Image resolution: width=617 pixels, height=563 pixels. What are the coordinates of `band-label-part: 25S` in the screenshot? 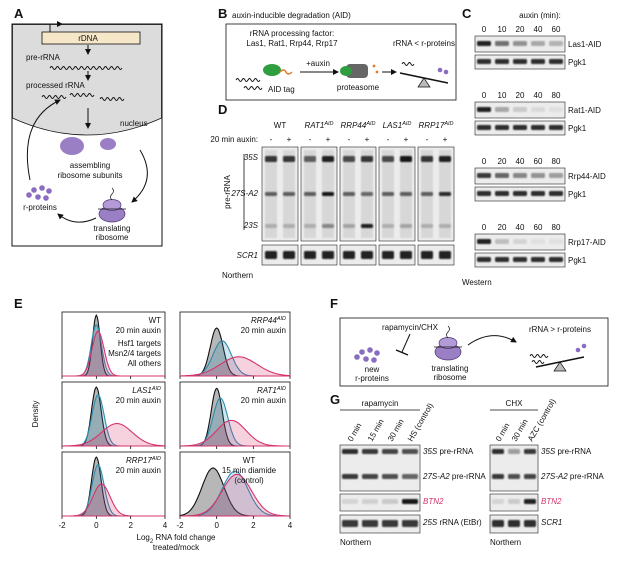 It's located at (430, 522).